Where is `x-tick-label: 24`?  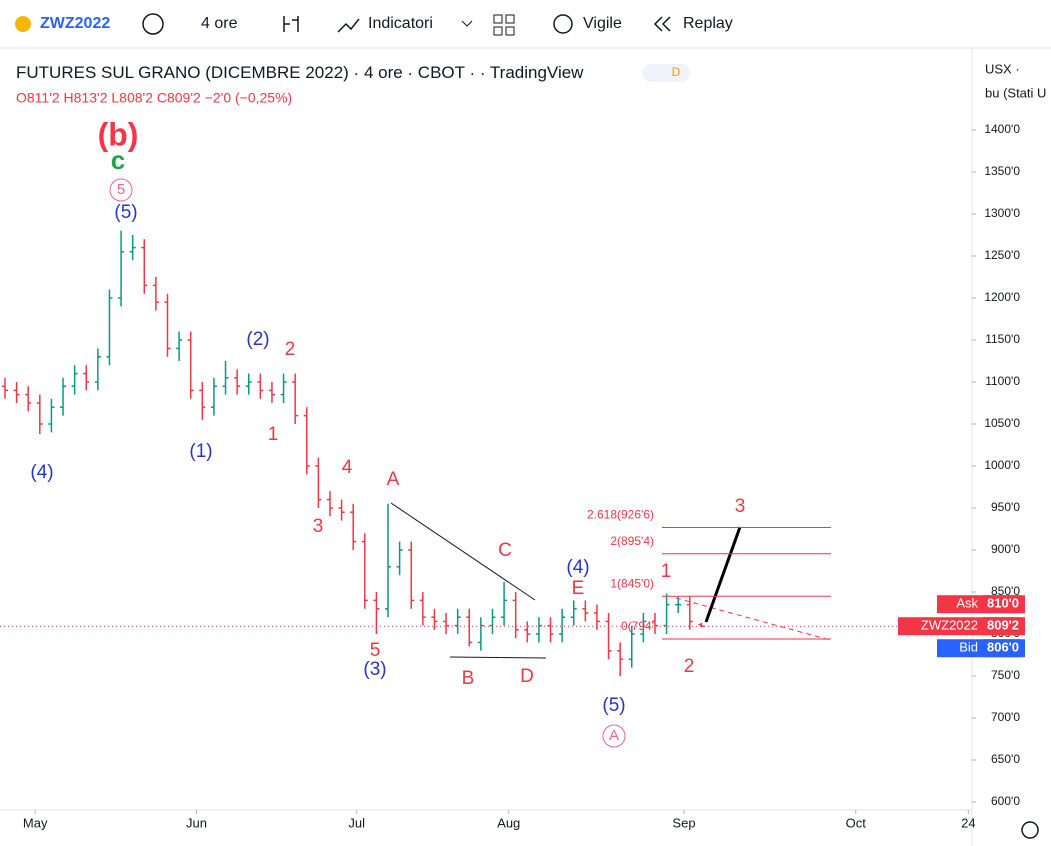 x-tick-label: 24 is located at coordinates (968, 822).